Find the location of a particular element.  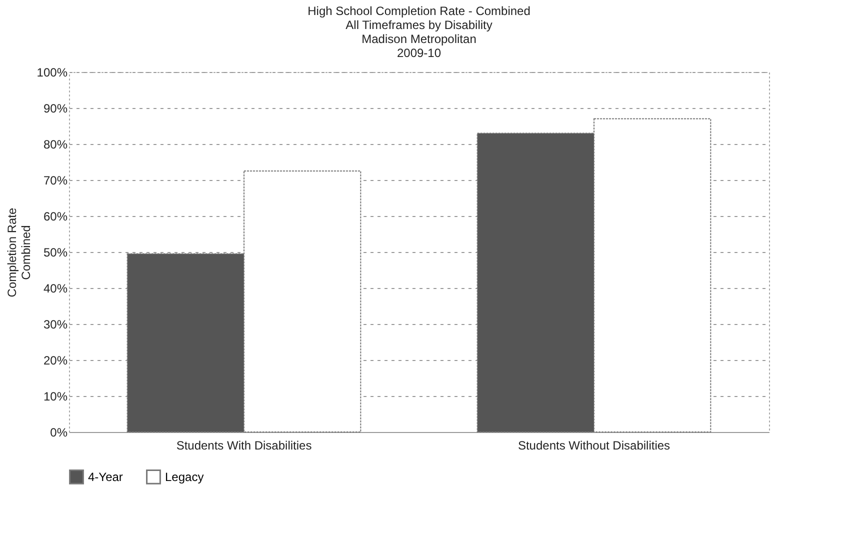

text: High School Completion Rate - Combined is located at coordinates (419, 11).